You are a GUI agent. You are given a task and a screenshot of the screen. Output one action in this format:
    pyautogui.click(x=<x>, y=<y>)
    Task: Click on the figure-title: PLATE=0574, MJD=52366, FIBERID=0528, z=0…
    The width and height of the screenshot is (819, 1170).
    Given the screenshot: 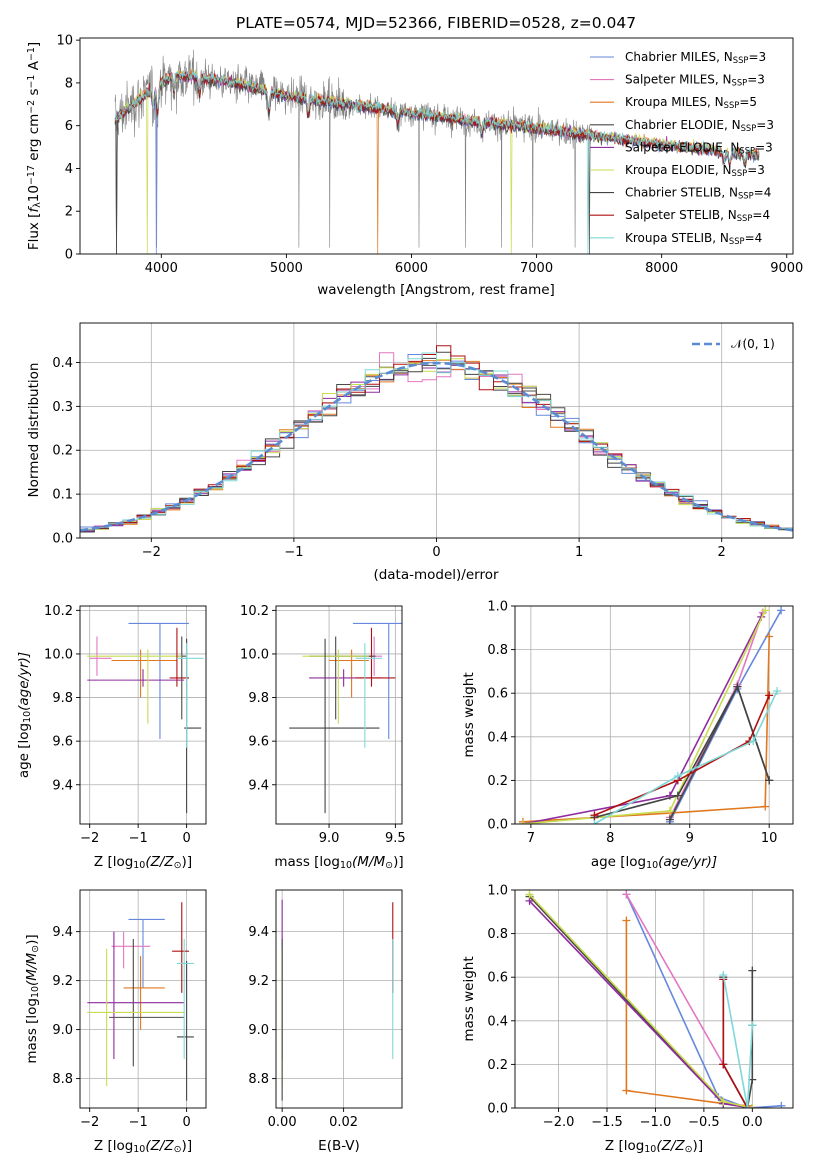 What is the action you would take?
    pyautogui.click(x=436, y=23)
    